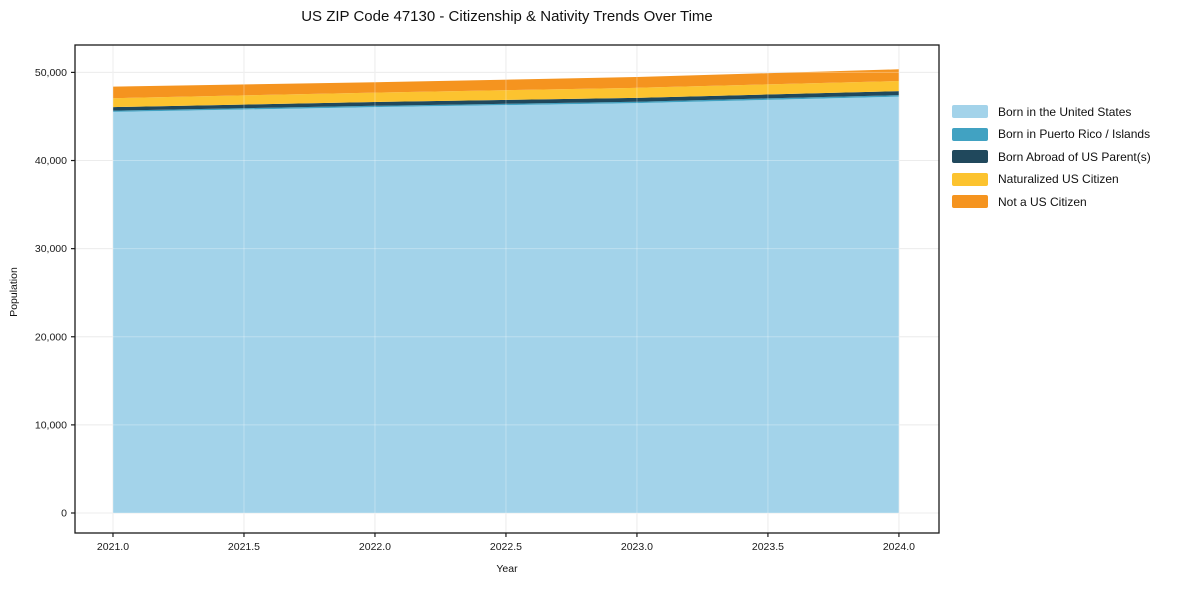  What do you see at coordinates (51, 161) in the screenshot?
I see `y-tick-label: 40,000` at bounding box center [51, 161].